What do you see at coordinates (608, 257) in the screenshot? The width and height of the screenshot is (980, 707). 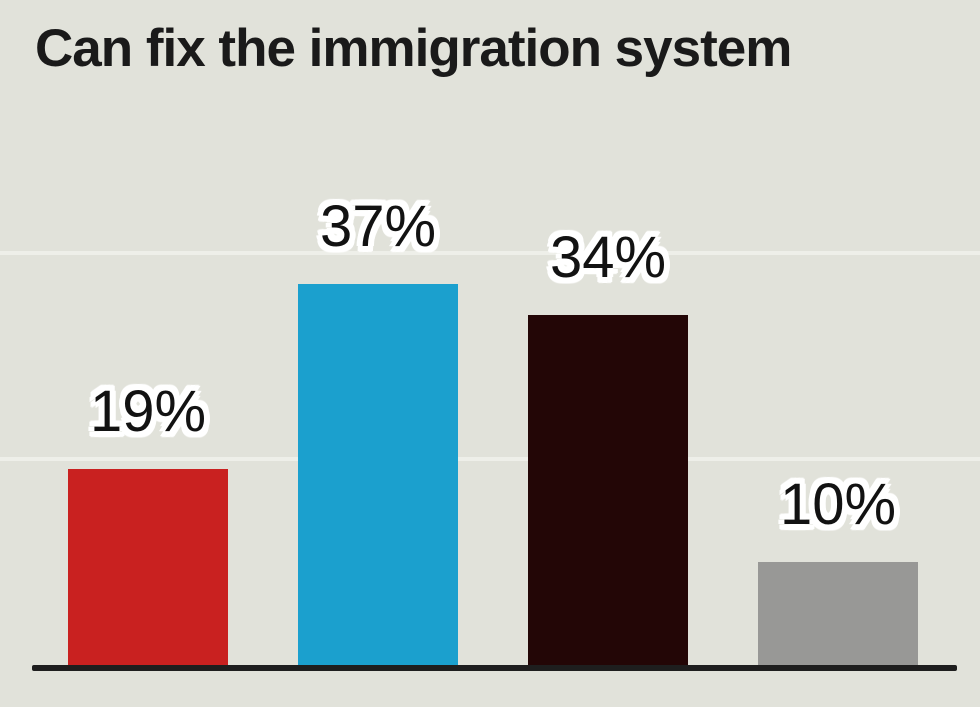 I see `bar-value-label-3: 34%` at bounding box center [608, 257].